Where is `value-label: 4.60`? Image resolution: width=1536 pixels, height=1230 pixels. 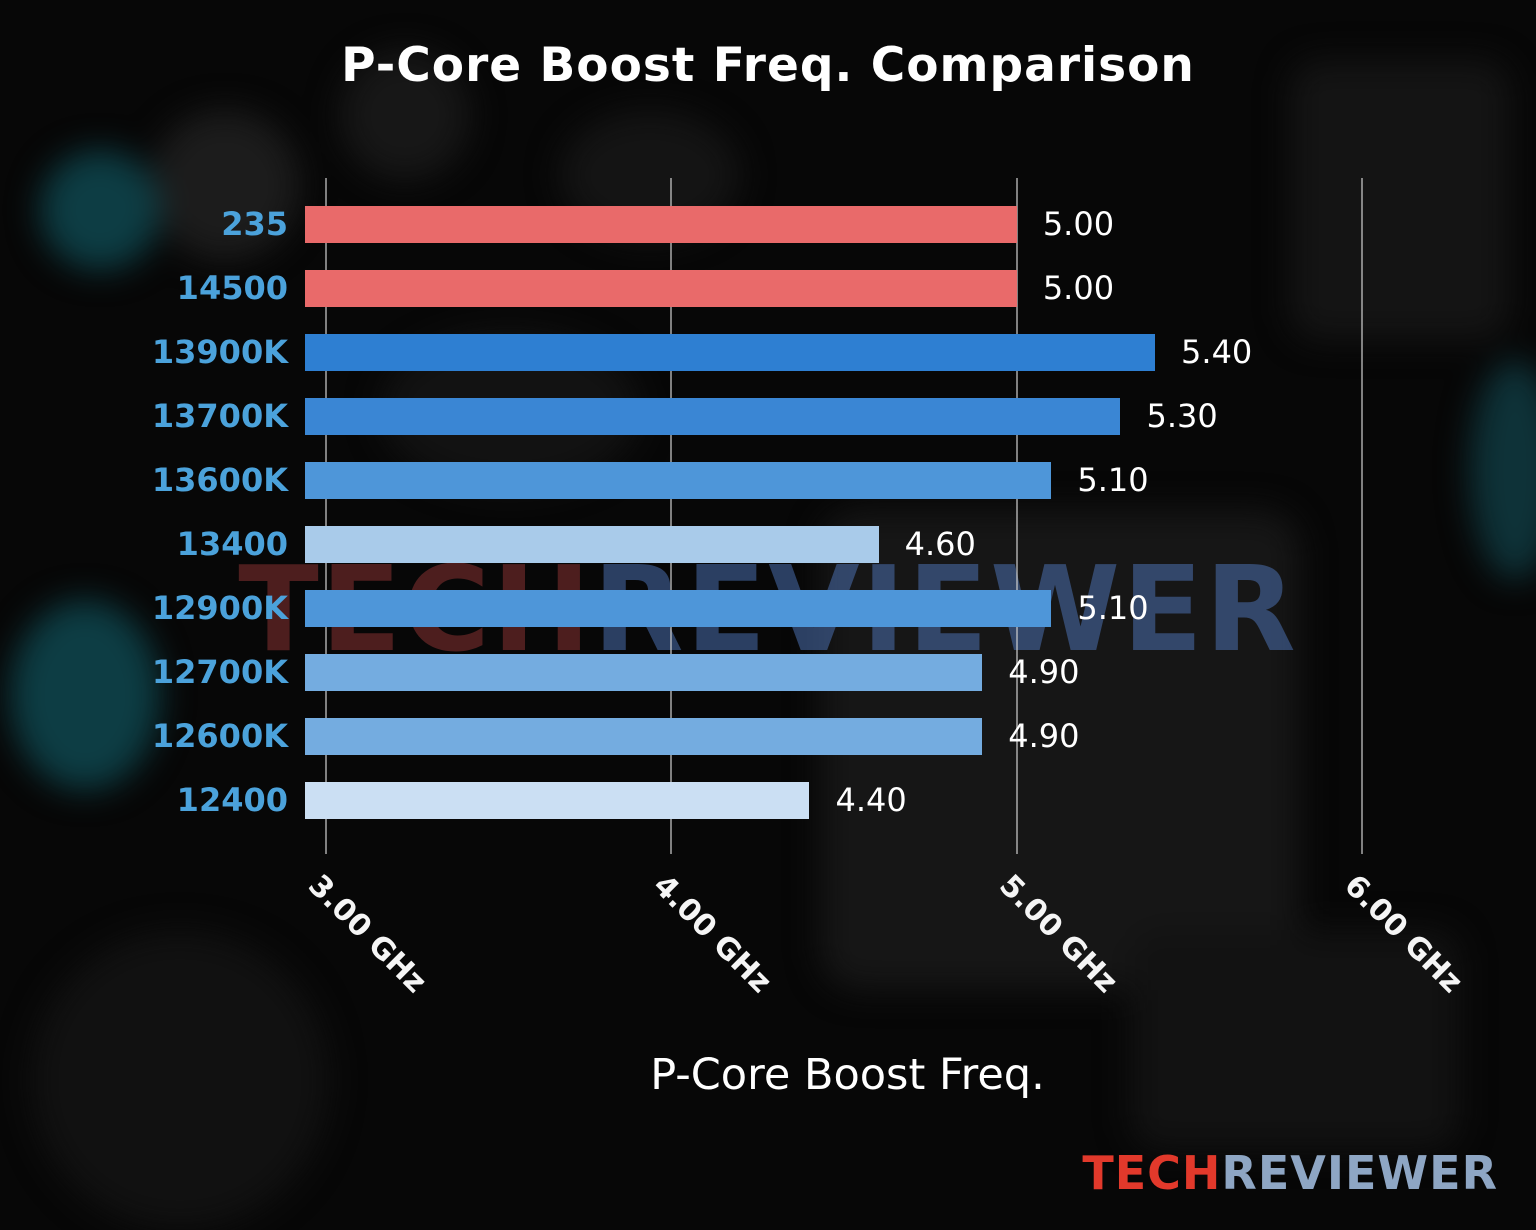 value-label: 4.60 is located at coordinates (940, 544).